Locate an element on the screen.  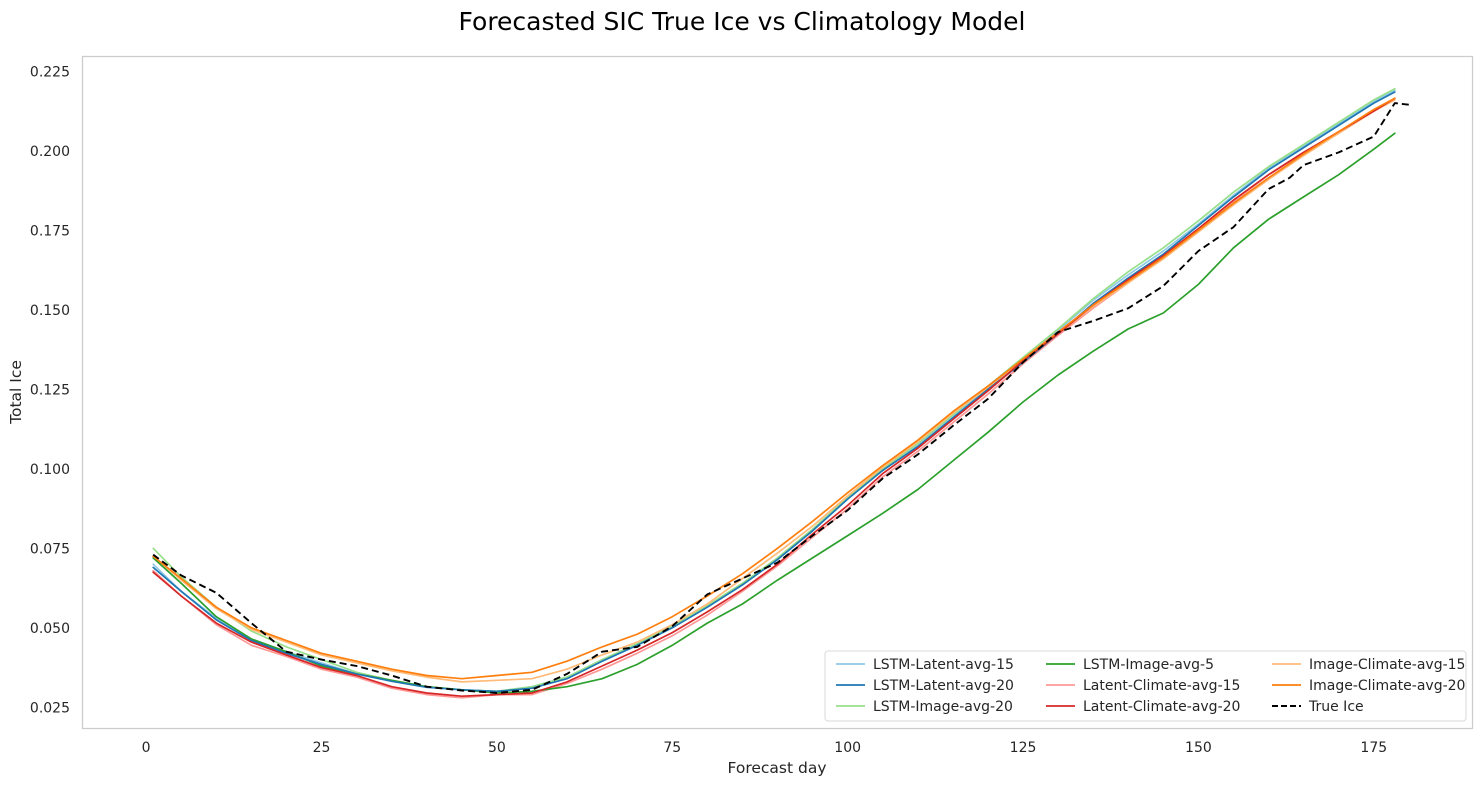
legend-label: LSTM-Image-avg-5 is located at coordinates (1148, 665).